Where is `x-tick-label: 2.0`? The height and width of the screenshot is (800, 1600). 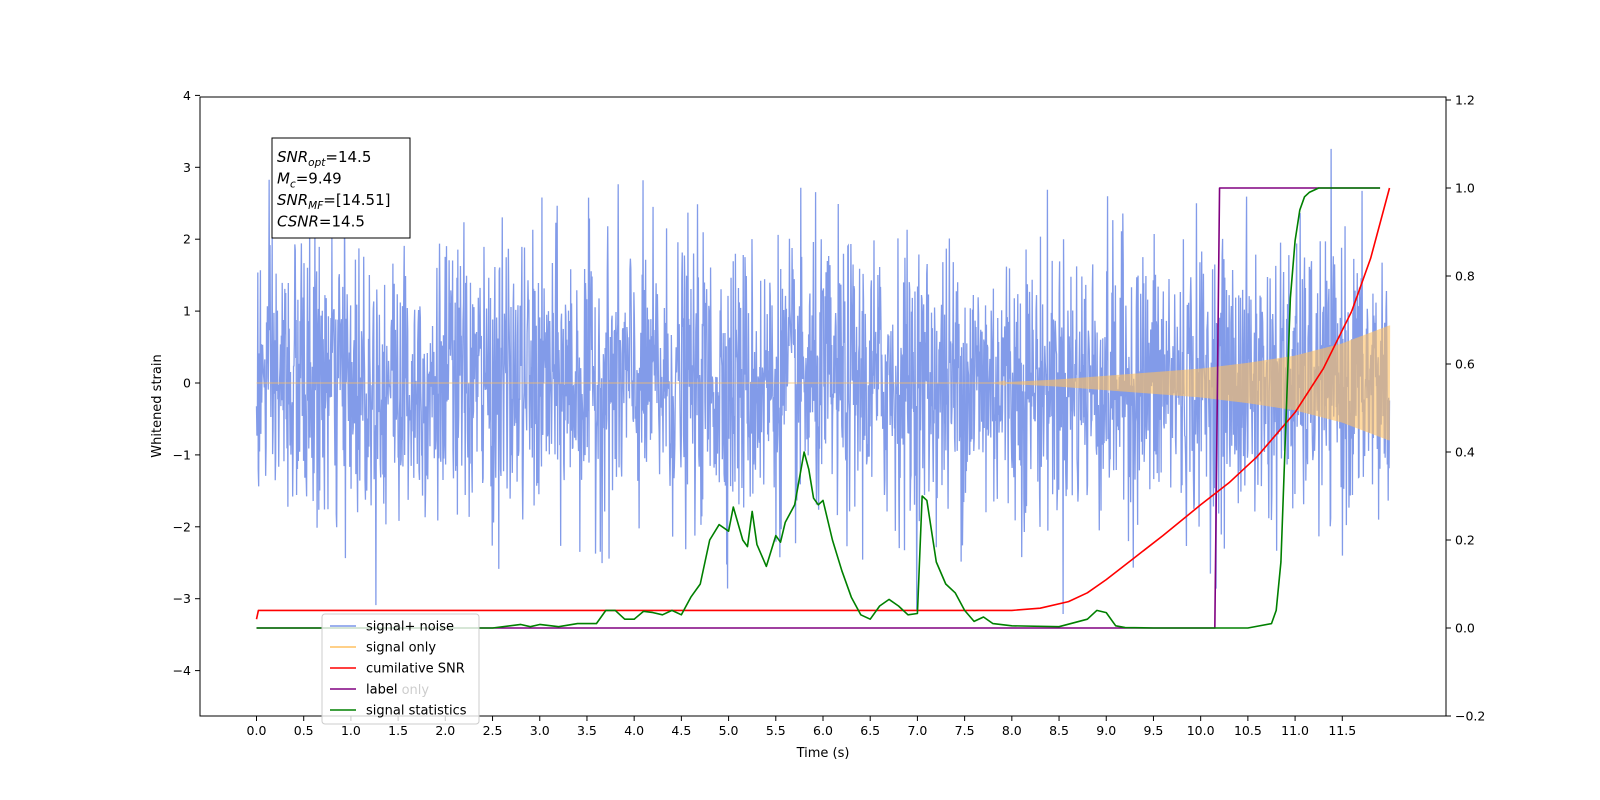
x-tick-label: 2.0 is located at coordinates (445, 730).